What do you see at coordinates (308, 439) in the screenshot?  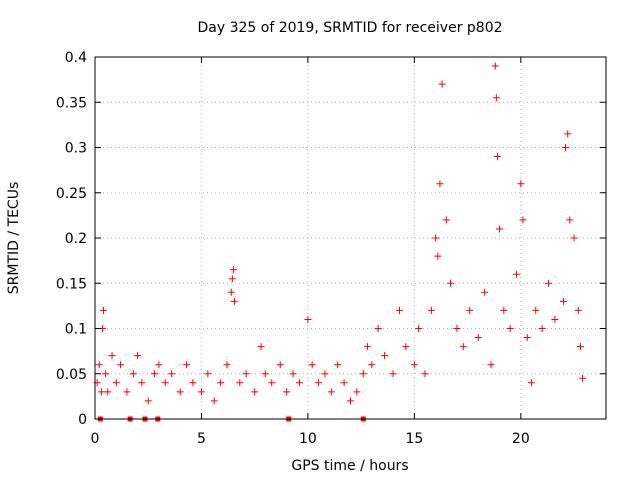 I see `x-tick-label: 10` at bounding box center [308, 439].